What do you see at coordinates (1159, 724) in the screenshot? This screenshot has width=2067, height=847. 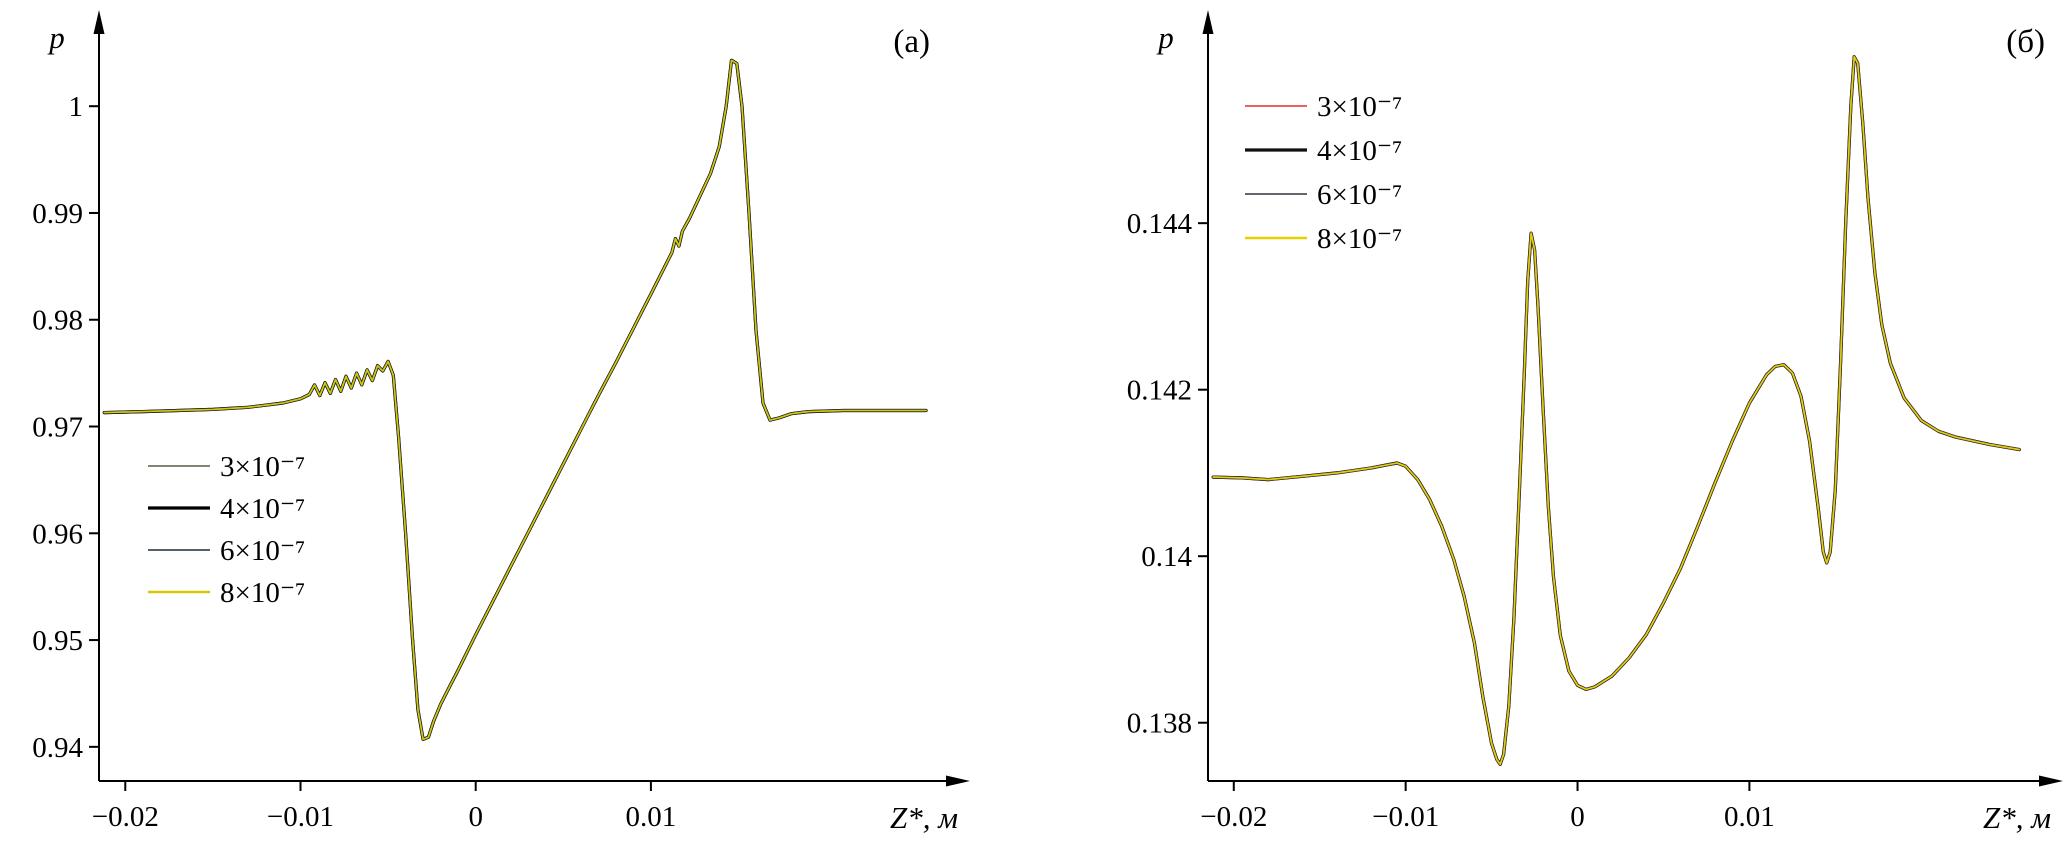 I see `y-tick-label-3: 0.138` at bounding box center [1159, 724].